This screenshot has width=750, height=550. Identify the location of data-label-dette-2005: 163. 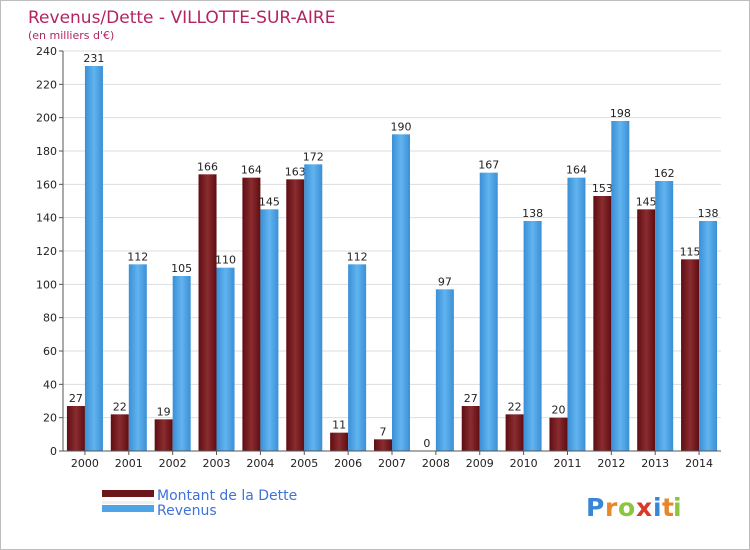
(295, 171).